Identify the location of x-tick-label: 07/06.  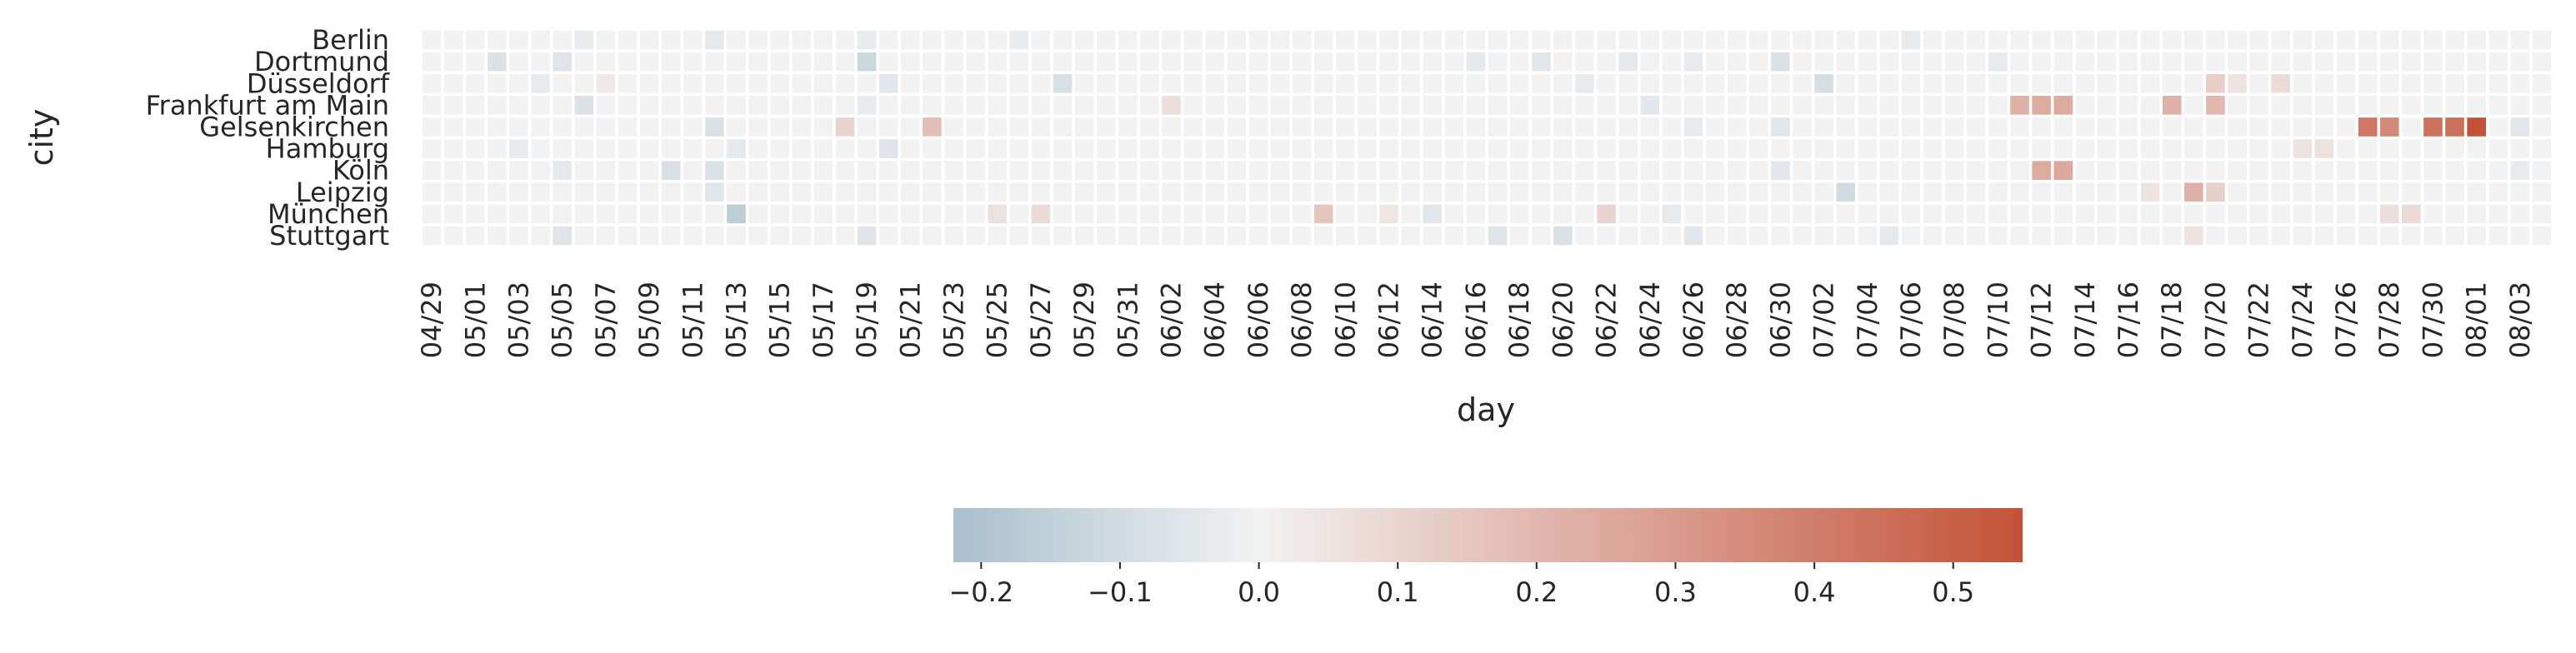
(1911, 320).